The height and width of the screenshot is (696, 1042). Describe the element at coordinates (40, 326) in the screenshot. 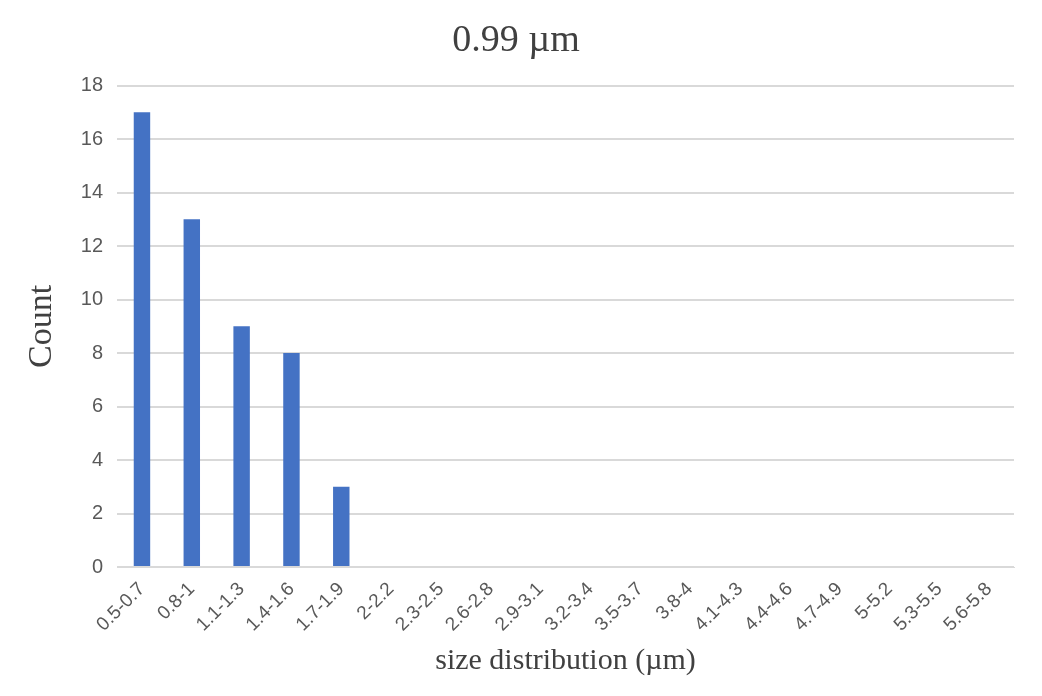

I see `y-axis-title: Count` at that location.